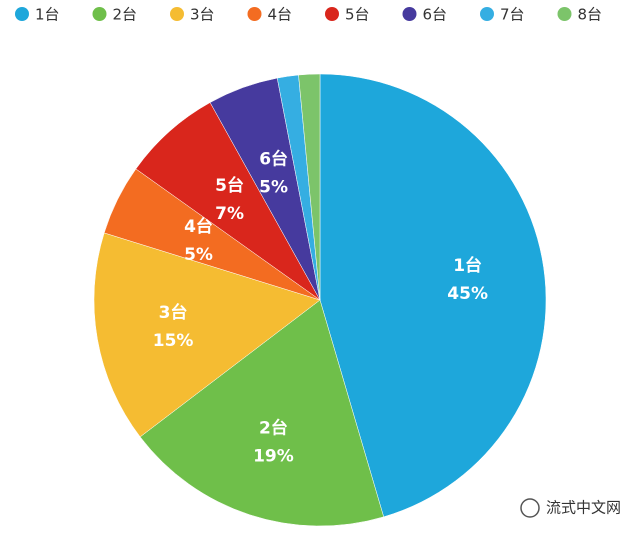  What do you see at coordinates (173, 341) in the screenshot?
I see `slice-value-label: 15%` at bounding box center [173, 341].